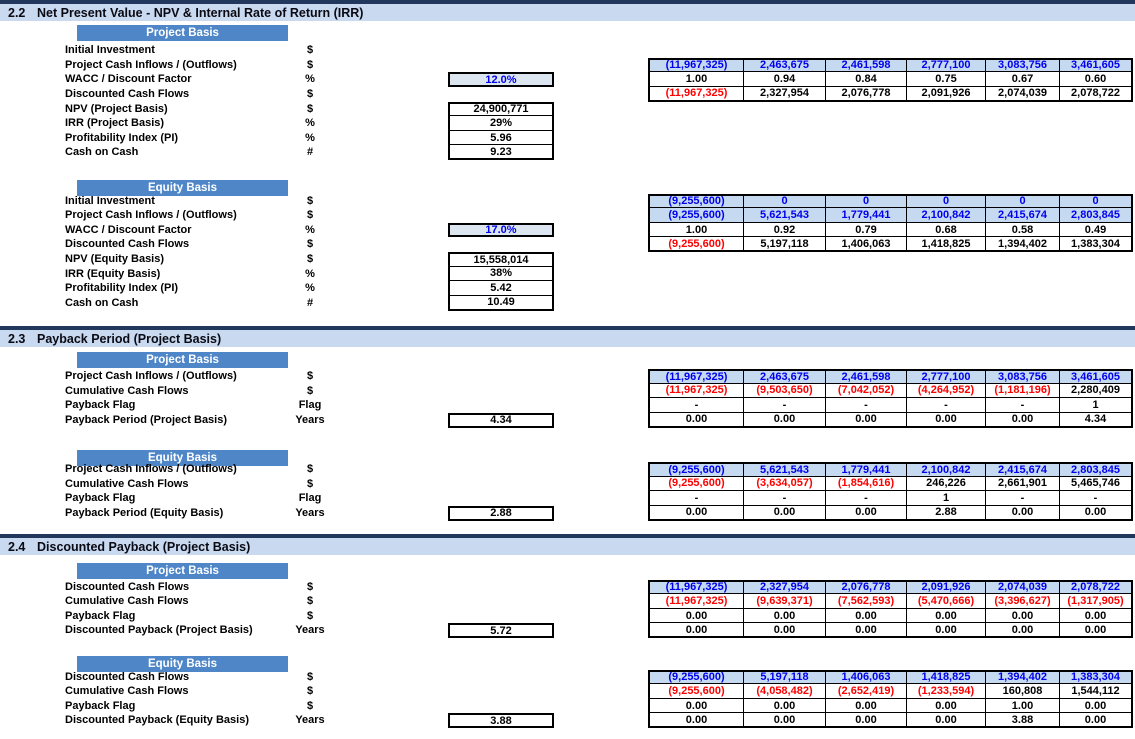 This screenshot has height=739, width=1135. What do you see at coordinates (865, 230) in the screenshot?
I see `table-cell: 0.79` at bounding box center [865, 230].